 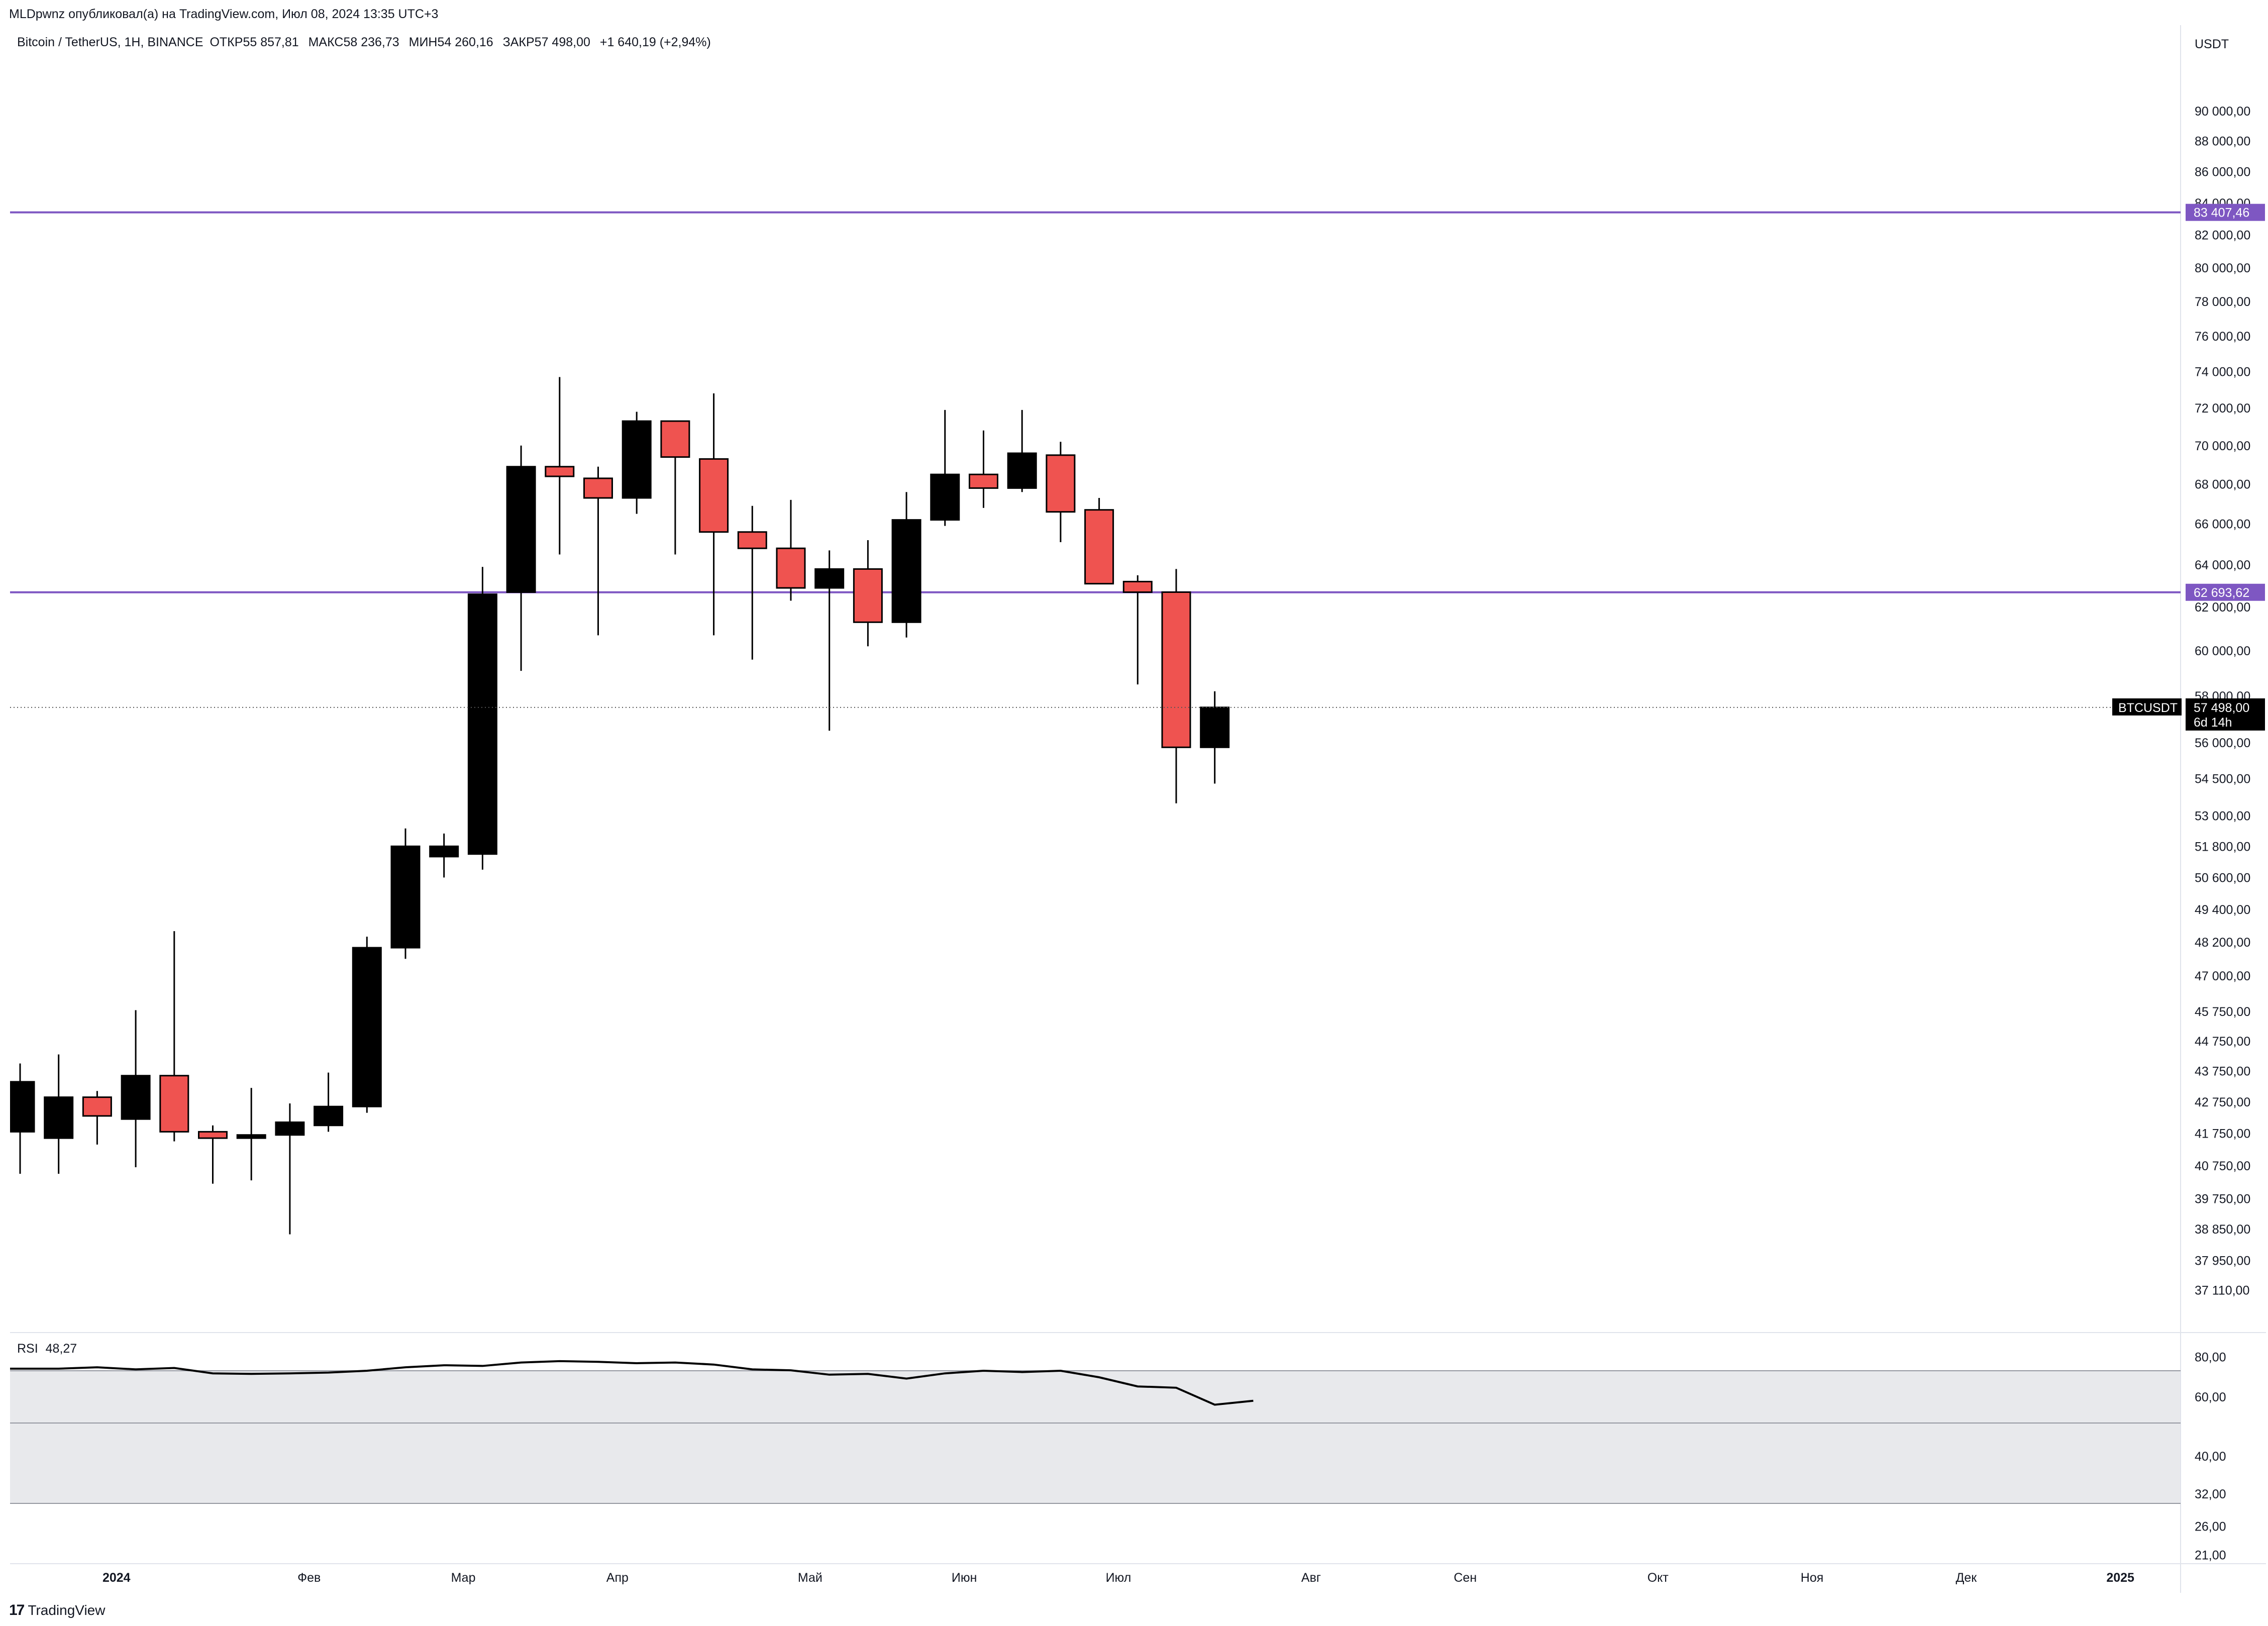 I want to click on price-tick-label: 74 000,00, so click(x=2223, y=372).